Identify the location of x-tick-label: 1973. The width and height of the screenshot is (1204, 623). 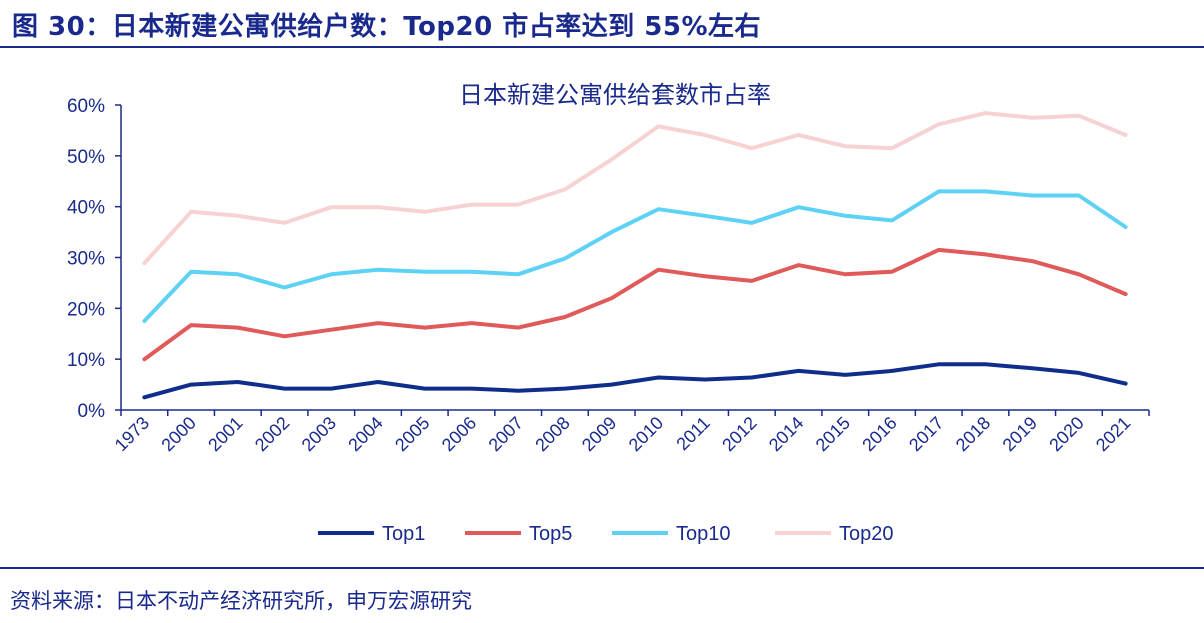
(132, 434).